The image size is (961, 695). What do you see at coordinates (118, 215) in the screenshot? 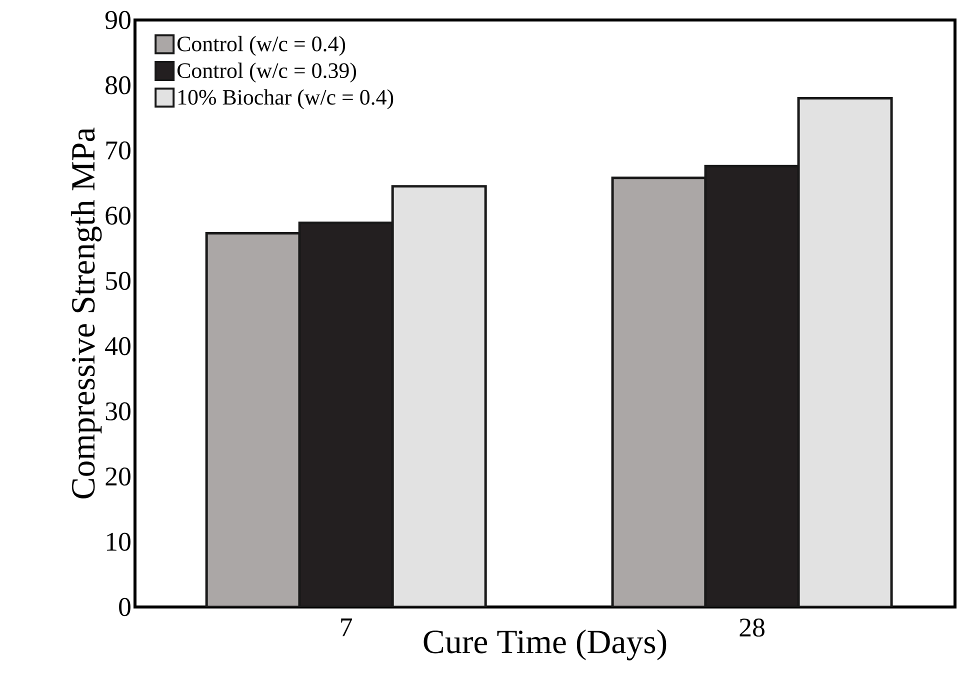
I see `y-tick-label: 60` at bounding box center [118, 215].